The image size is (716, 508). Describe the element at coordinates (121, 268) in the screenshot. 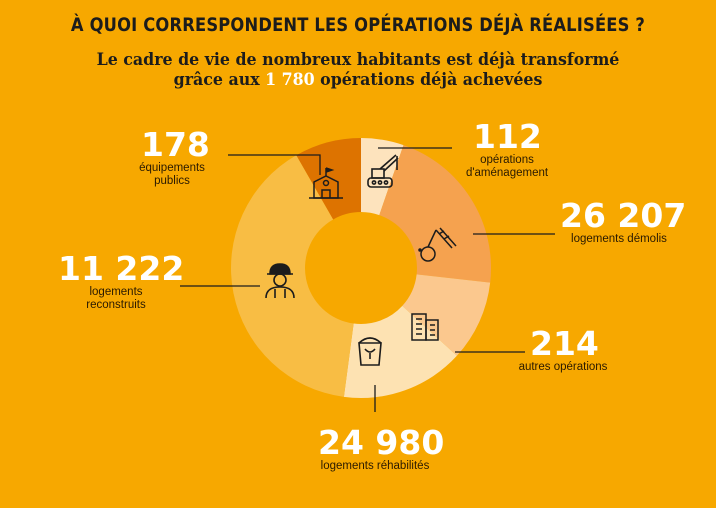

I see `value-reconstr: 11 222` at that location.